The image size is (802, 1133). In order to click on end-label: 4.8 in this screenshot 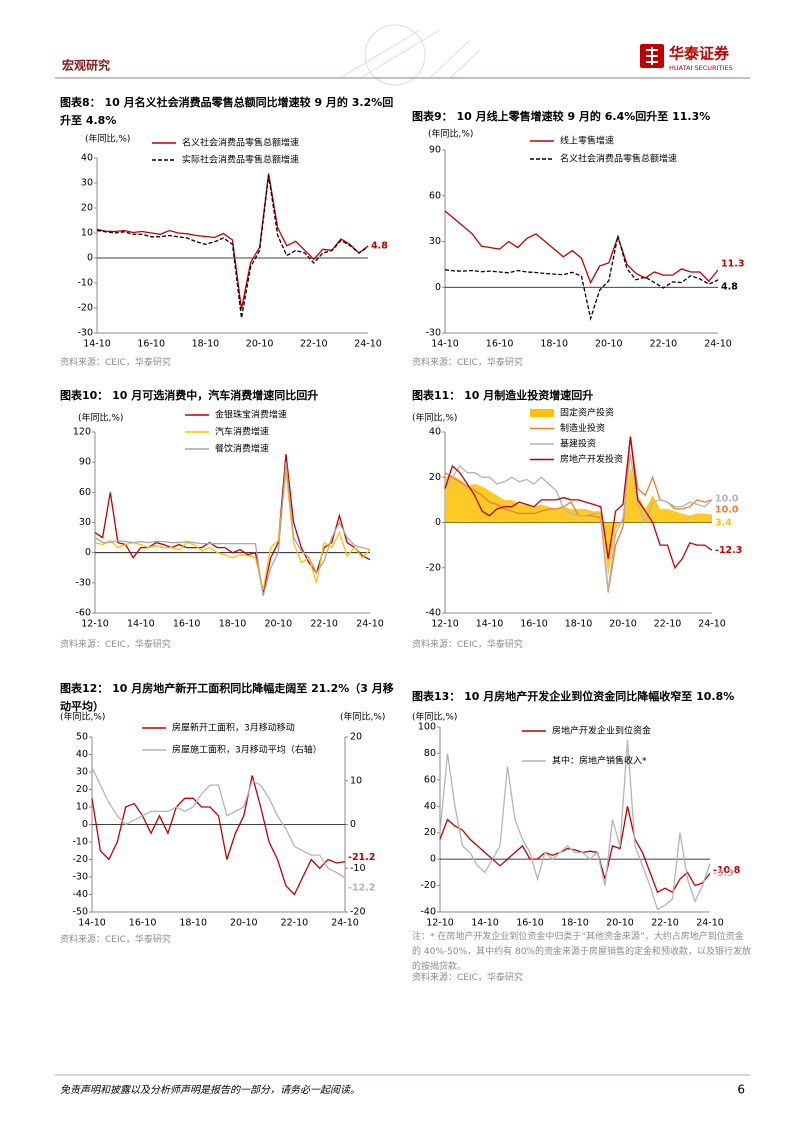, I will do `click(379, 246)`.